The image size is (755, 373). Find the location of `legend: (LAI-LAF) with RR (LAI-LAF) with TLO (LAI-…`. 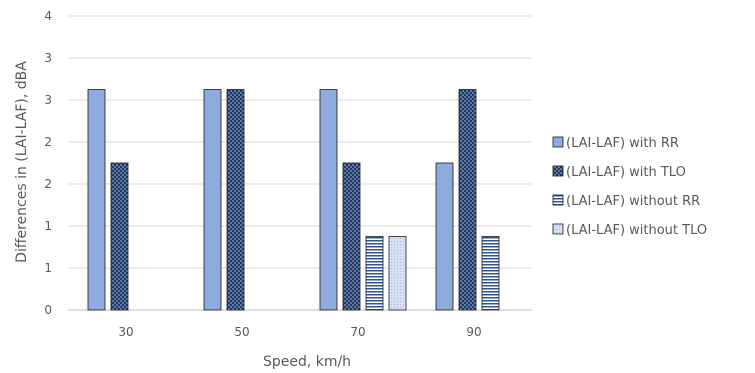

legend: (LAI-LAF) with RR (LAI-LAF) with TLO (LAI-… is located at coordinates (629, 187).